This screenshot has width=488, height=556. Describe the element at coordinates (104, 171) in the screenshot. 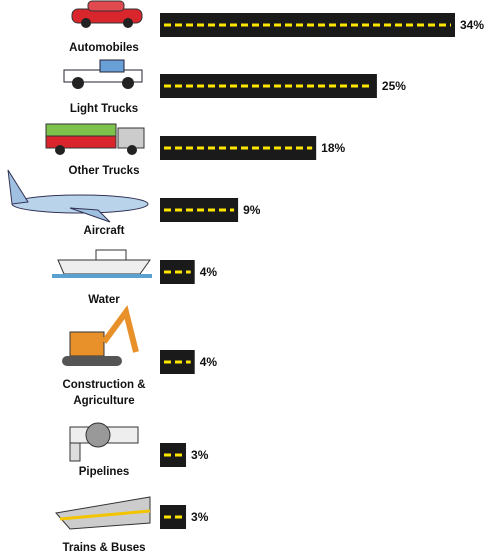

I see `category-label: Other Trucks` at that location.